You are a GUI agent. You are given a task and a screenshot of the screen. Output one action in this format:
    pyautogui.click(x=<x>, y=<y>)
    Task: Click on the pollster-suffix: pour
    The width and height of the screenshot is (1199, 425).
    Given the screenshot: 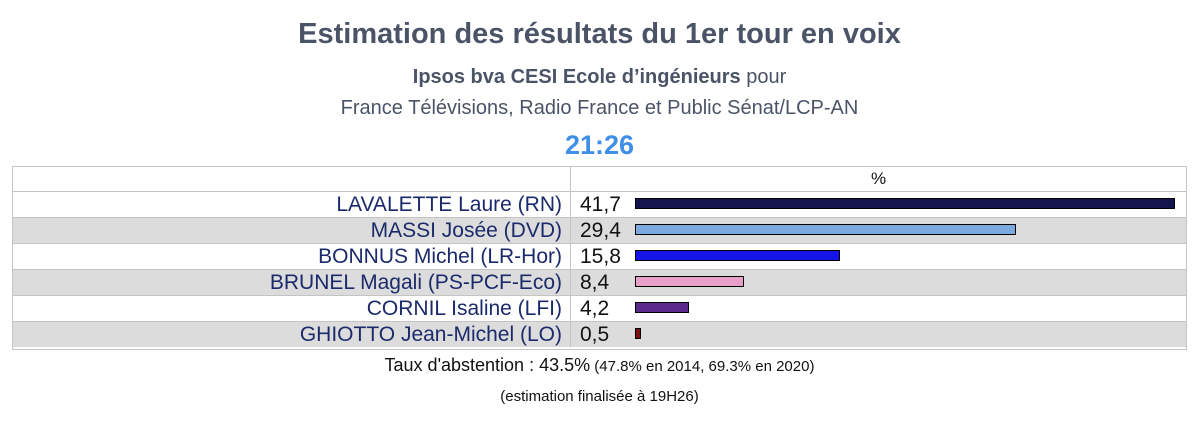 What is the action you would take?
    pyautogui.click(x=763, y=77)
    